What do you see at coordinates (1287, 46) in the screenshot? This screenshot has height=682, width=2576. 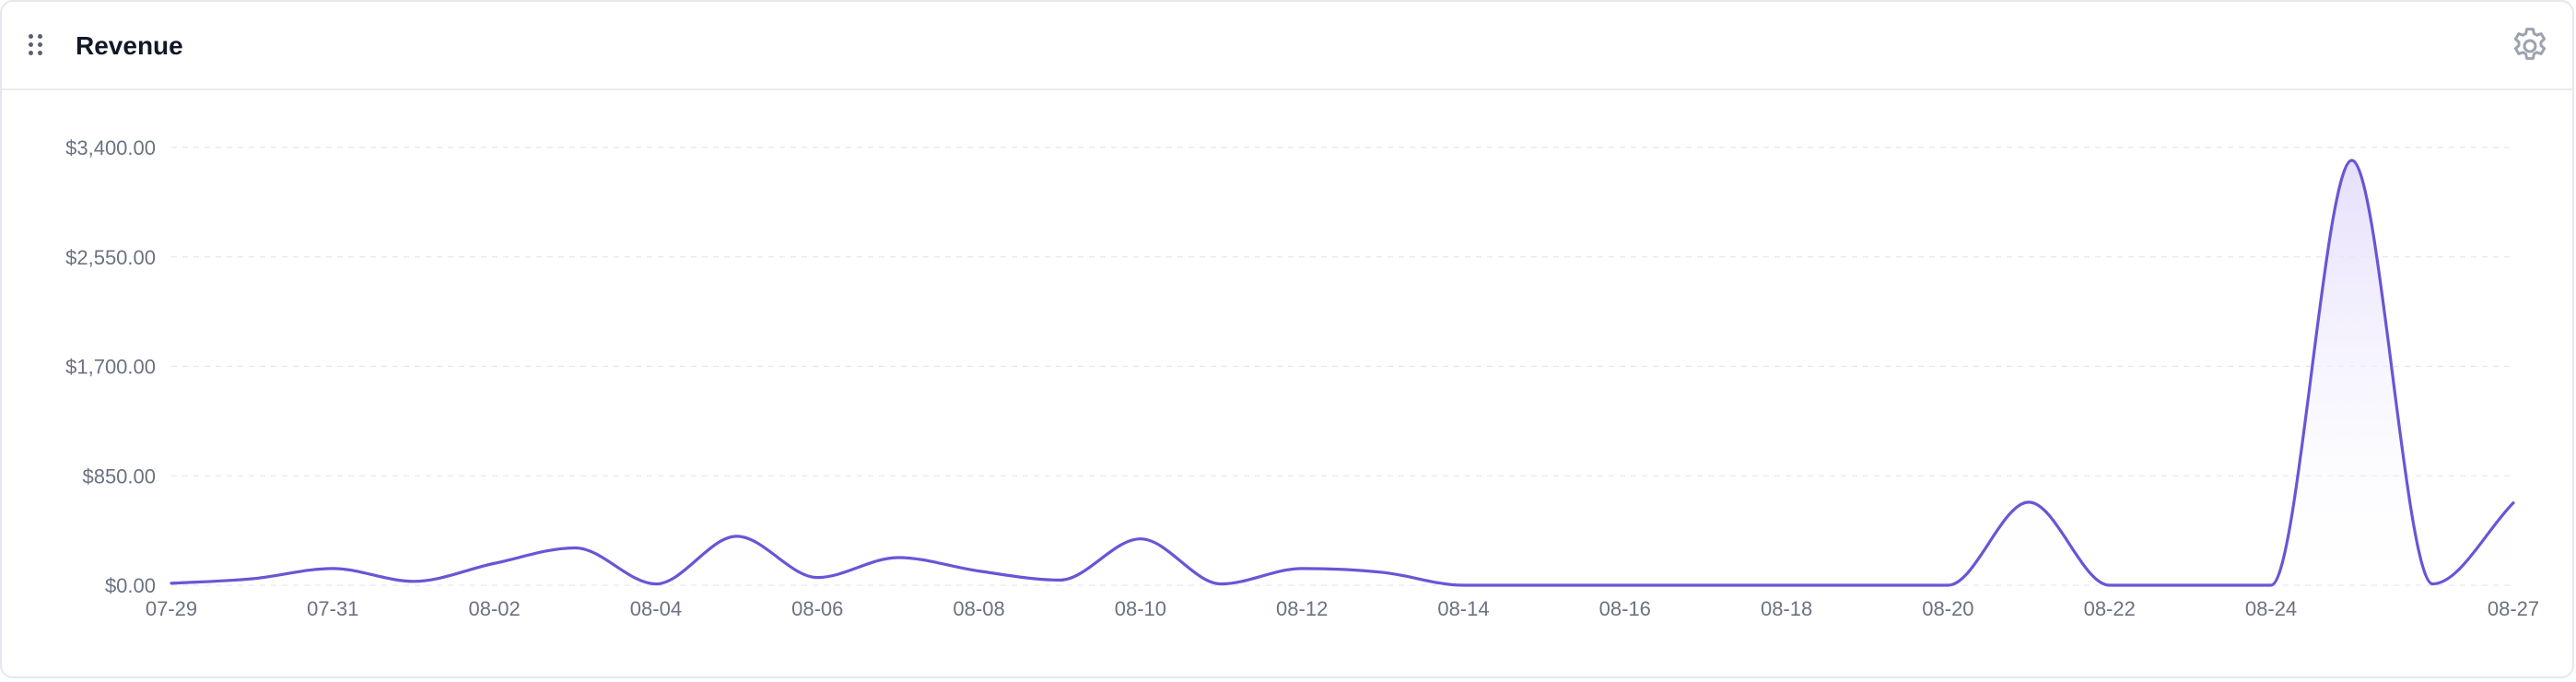 I see `card-header: Revenue` at bounding box center [1287, 46].